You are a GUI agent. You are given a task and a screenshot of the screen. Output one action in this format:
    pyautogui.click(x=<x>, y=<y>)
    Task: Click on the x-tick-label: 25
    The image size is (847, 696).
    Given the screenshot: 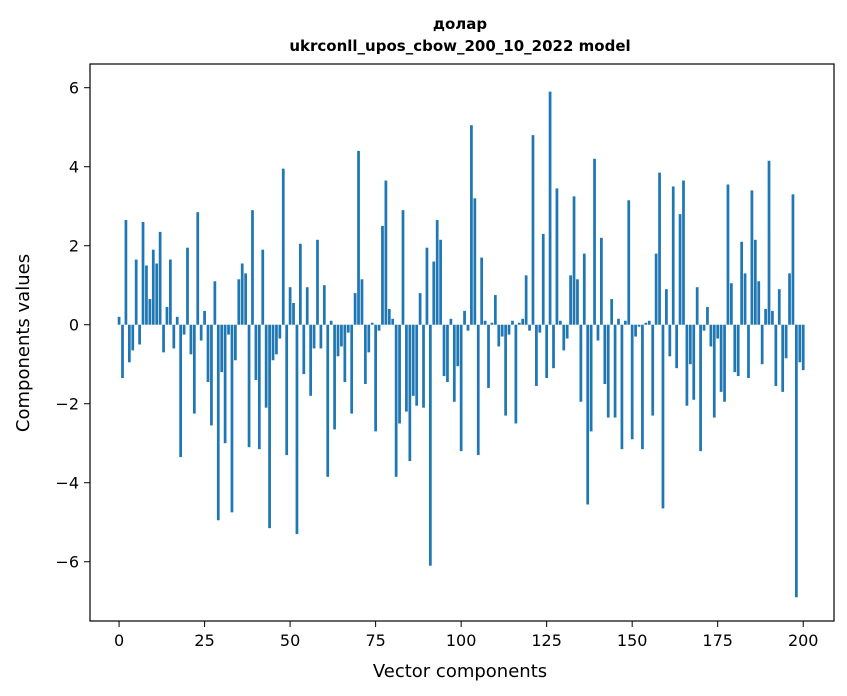 What is the action you would take?
    pyautogui.click(x=204, y=640)
    